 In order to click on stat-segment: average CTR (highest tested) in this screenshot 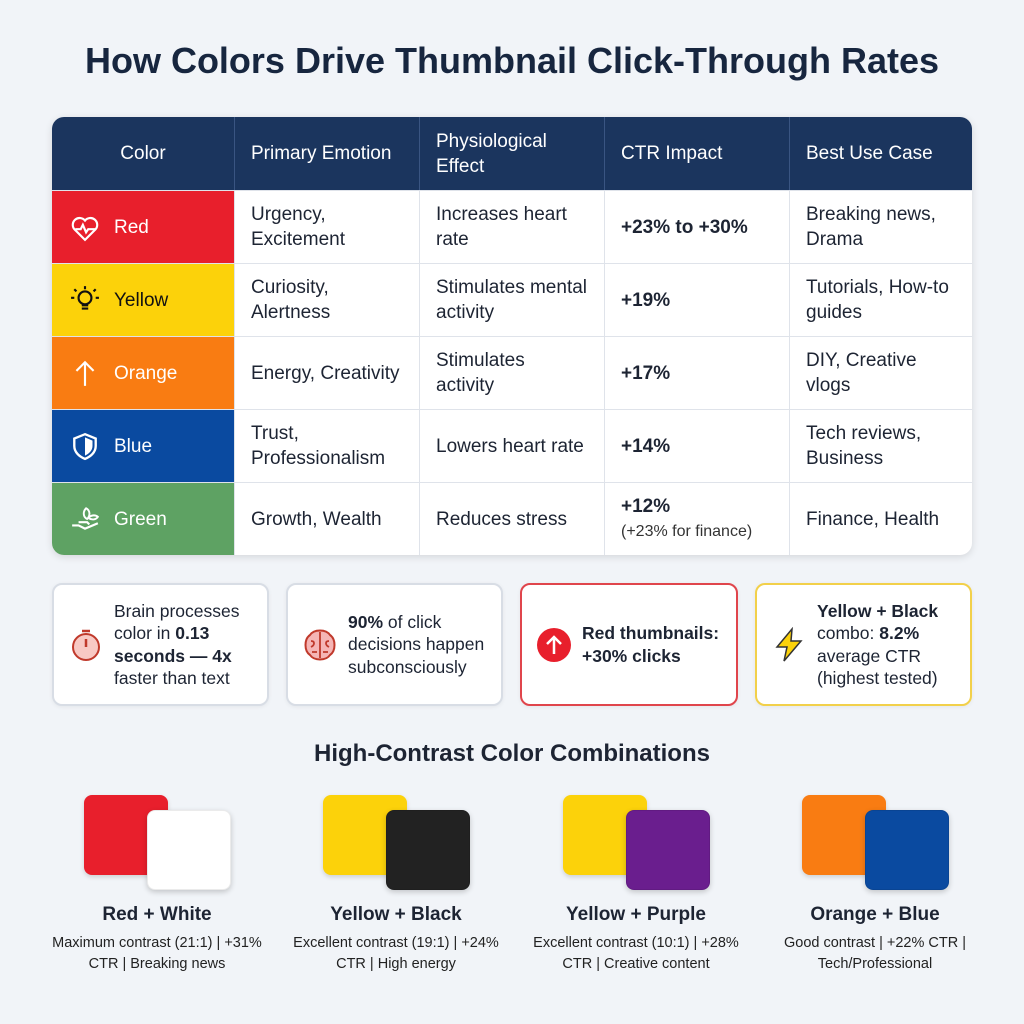, I will do `click(877, 667)`.